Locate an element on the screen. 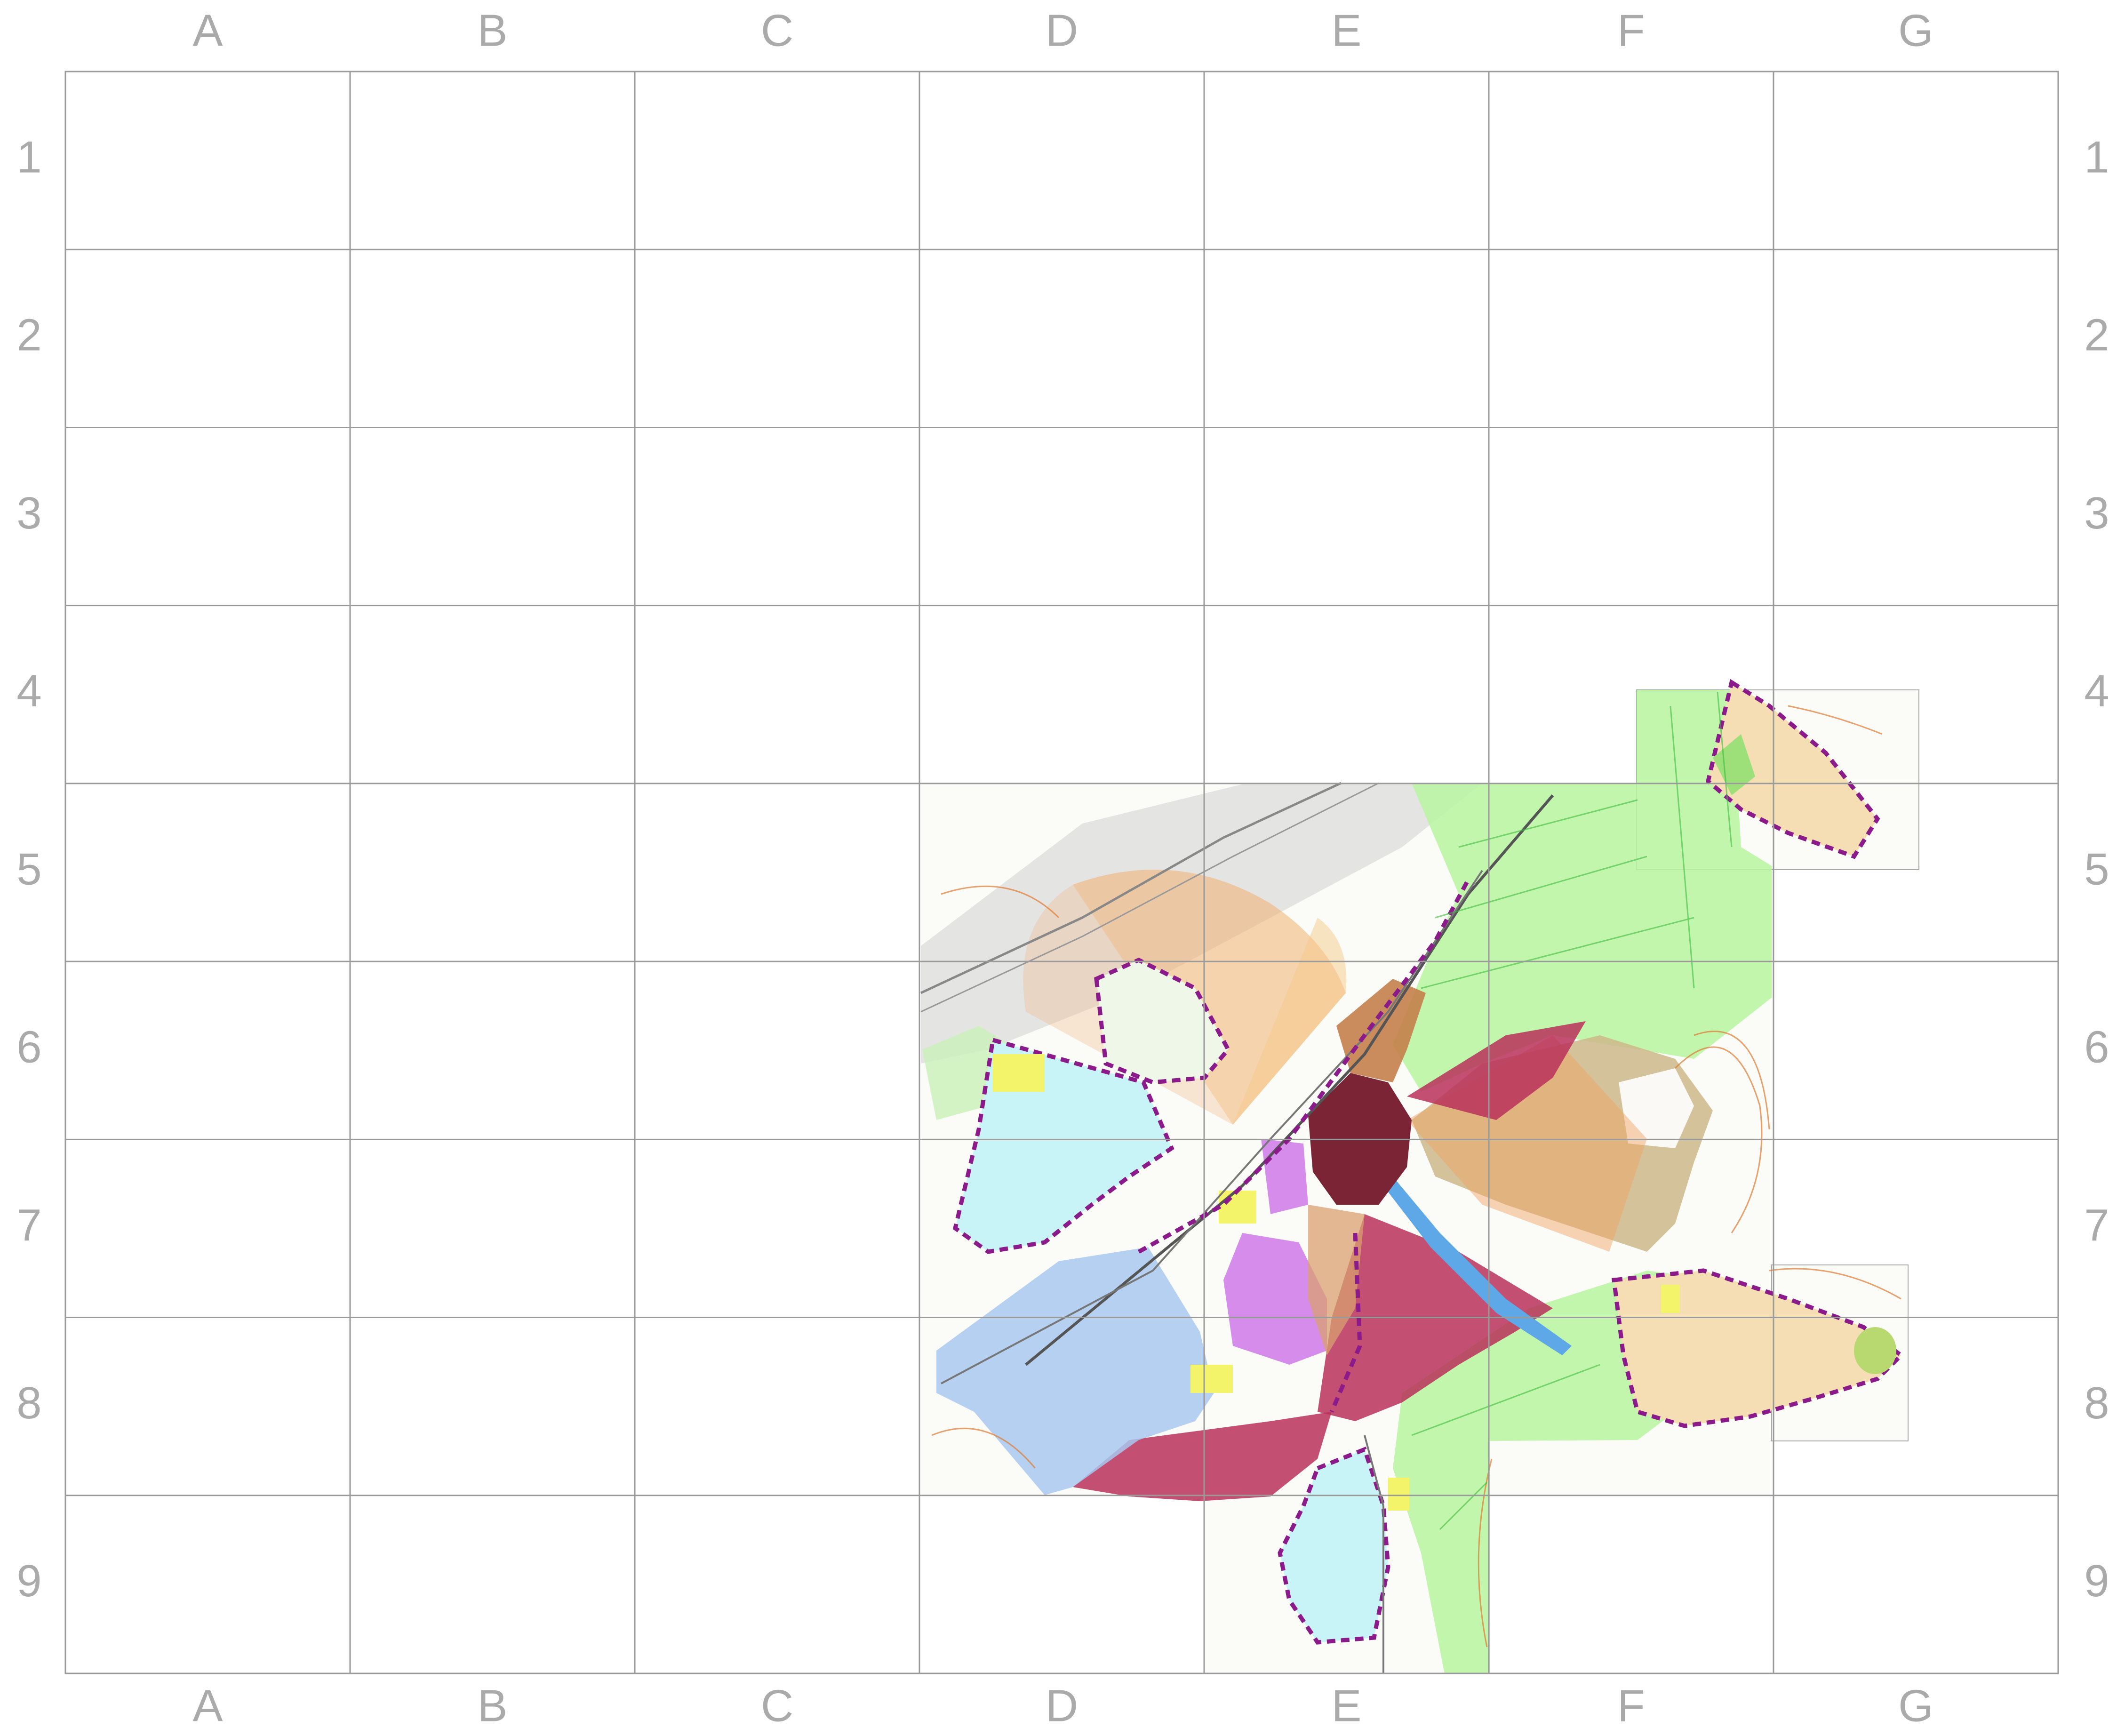 The image size is (2125, 1736). residential-zone-northwest is located at coordinates (1162, 1021).